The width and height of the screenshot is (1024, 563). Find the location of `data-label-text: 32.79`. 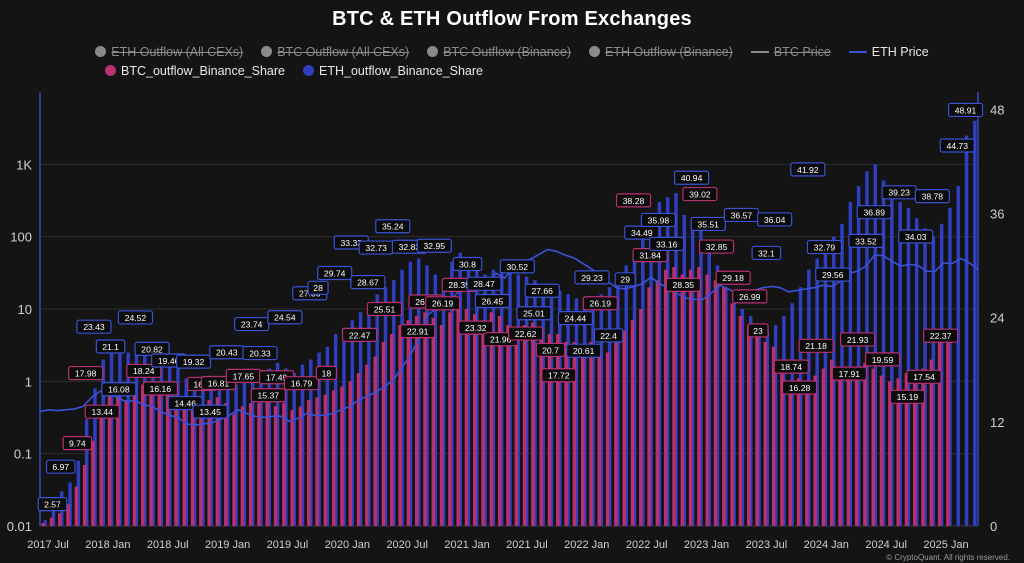

data-label-text: 32.79 is located at coordinates (825, 247).